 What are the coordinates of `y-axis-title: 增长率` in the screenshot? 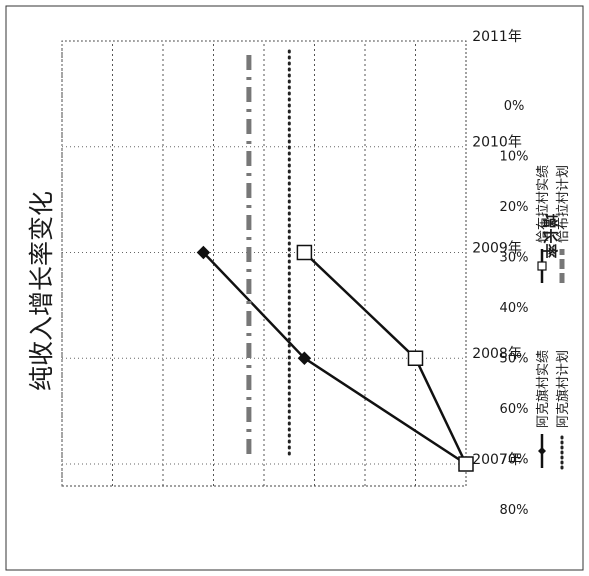 It's located at (550, 235).